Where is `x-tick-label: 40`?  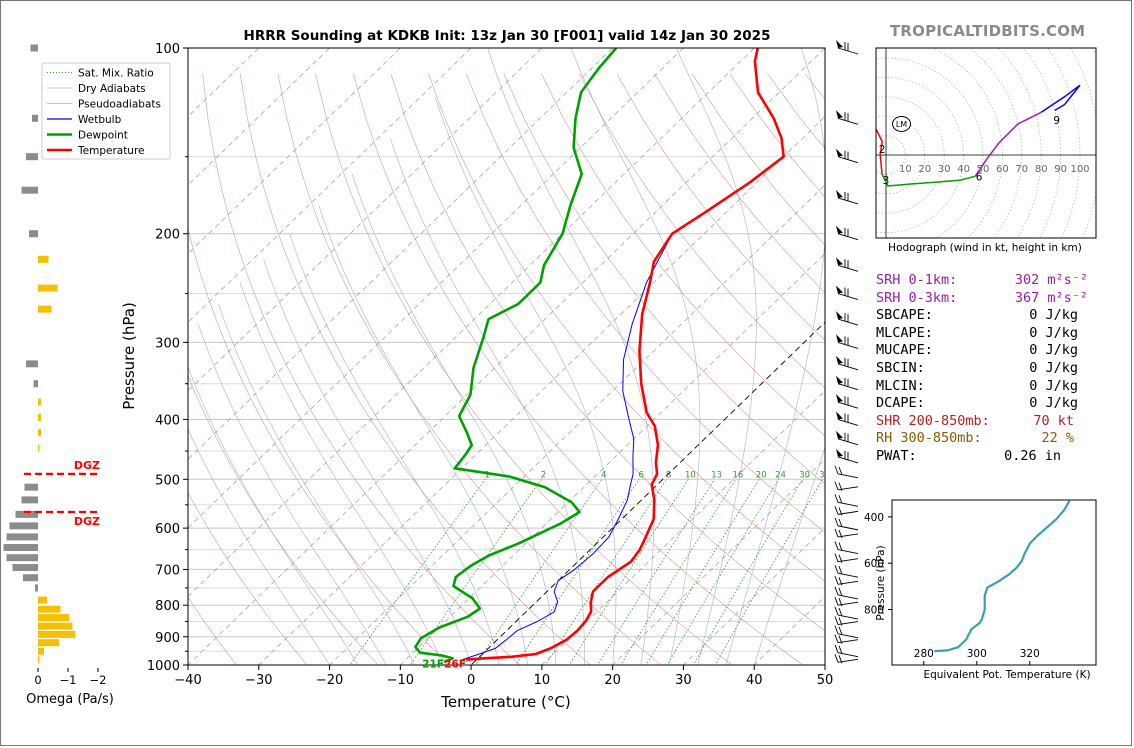
x-tick-label: 40 is located at coordinates (754, 680).